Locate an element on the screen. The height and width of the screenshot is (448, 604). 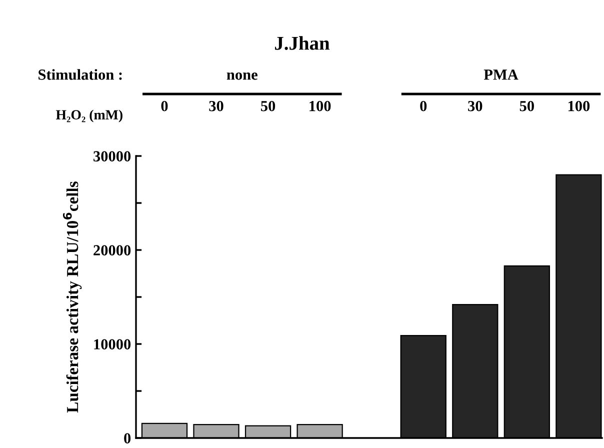
y-tick-label: 0 is located at coordinates (127, 438).